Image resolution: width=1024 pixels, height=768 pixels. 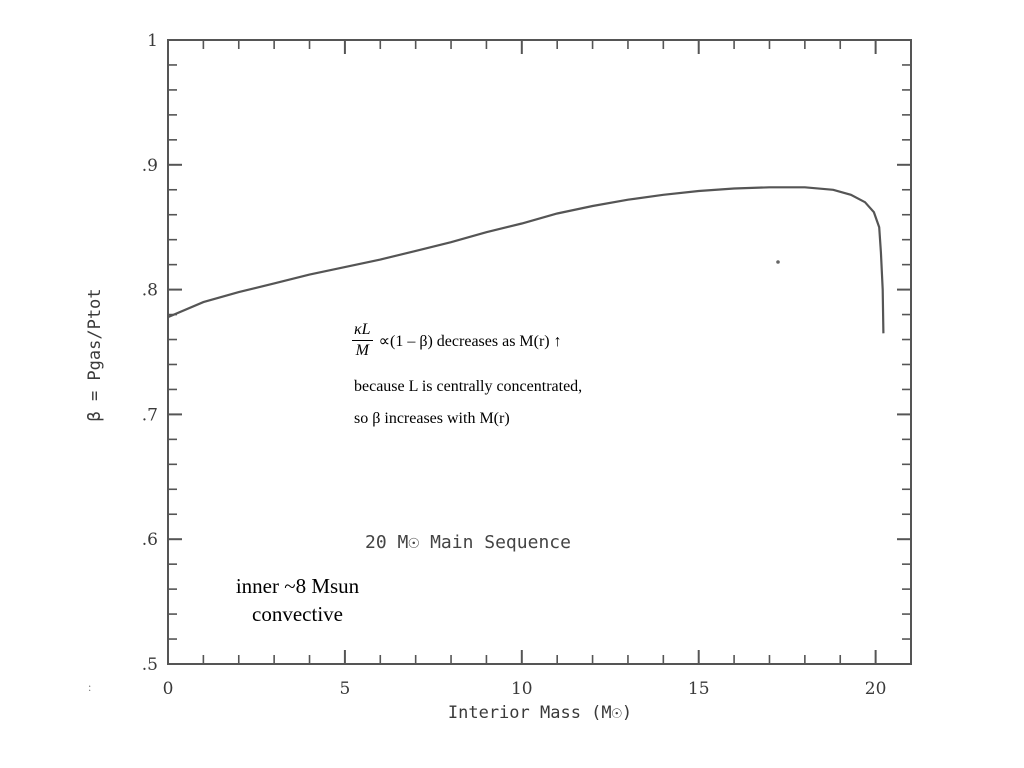 What do you see at coordinates (362, 350) in the screenshot?
I see `fraction-denominator: M` at bounding box center [362, 350].